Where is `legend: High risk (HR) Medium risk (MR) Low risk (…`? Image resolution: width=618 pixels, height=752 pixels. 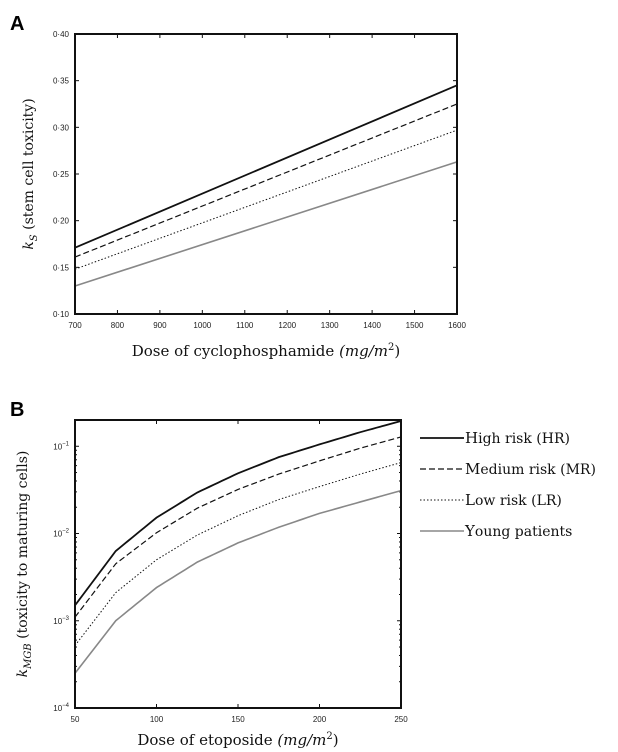
legend: High risk (HR) Medium risk (MR) Low risk (… is located at coordinates (508, 484).